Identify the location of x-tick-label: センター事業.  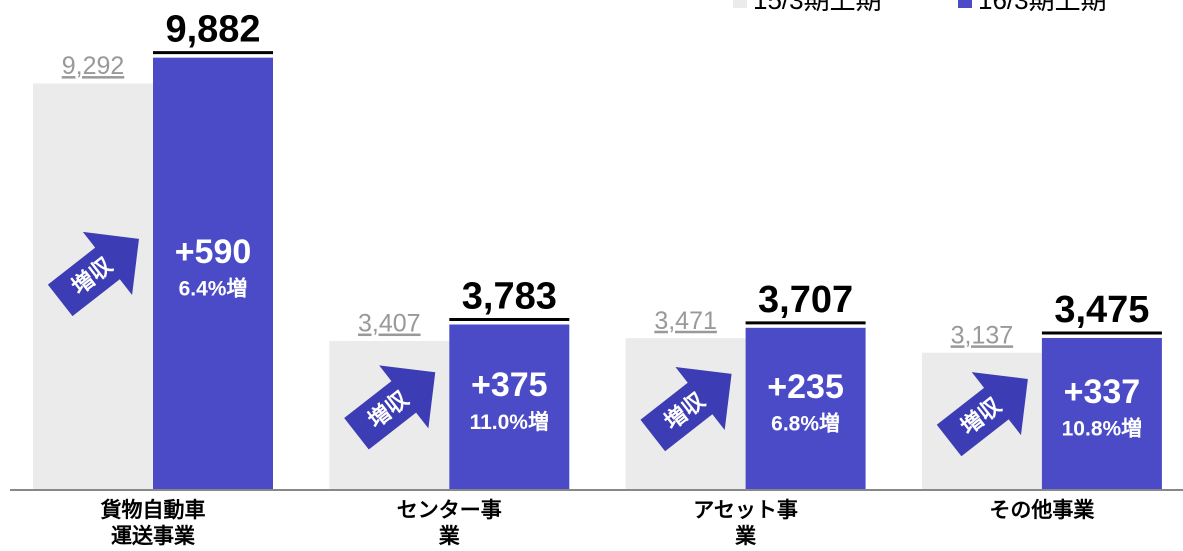
(449, 523).